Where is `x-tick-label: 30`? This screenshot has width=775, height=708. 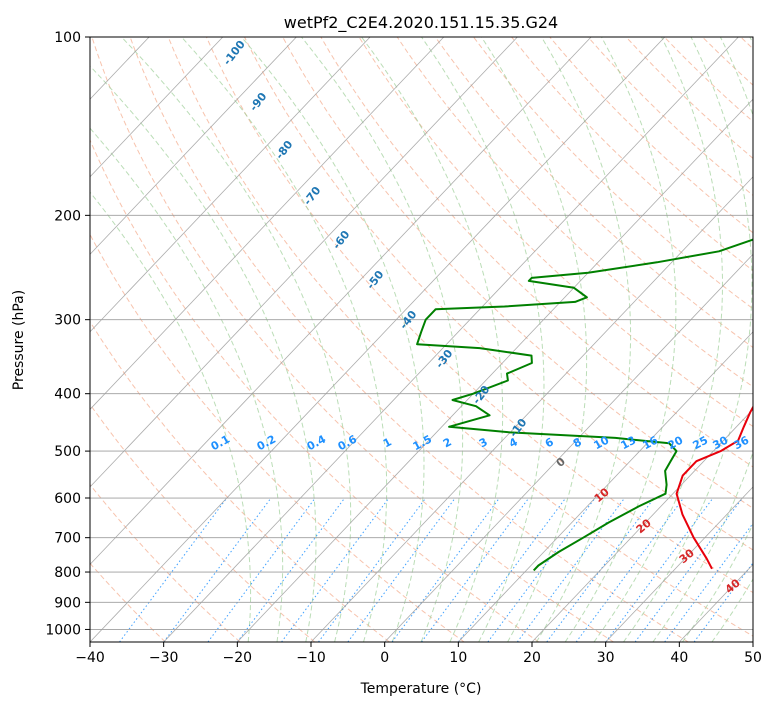
x-tick-label: 30 is located at coordinates (606, 658).